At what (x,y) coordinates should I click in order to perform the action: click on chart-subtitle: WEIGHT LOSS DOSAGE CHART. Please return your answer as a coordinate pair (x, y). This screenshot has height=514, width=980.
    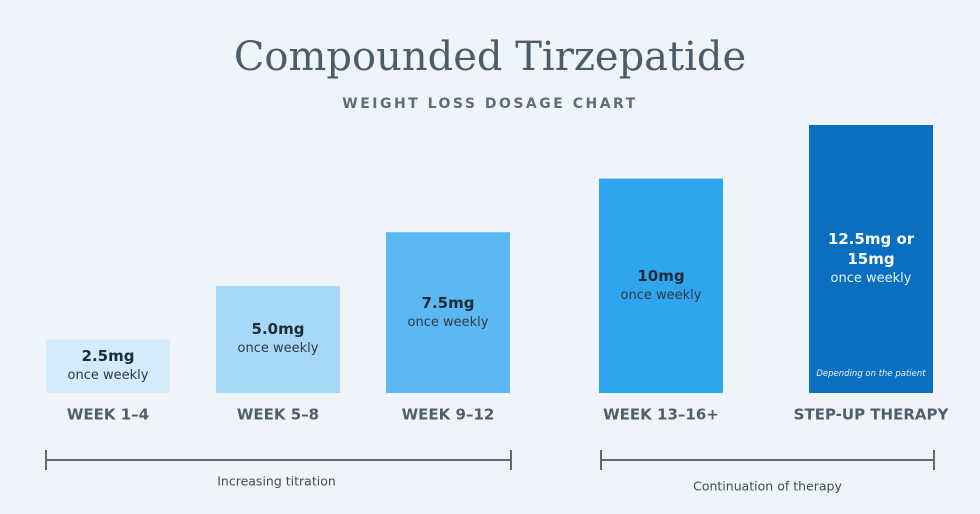
    Looking at the image, I should click on (489, 104).